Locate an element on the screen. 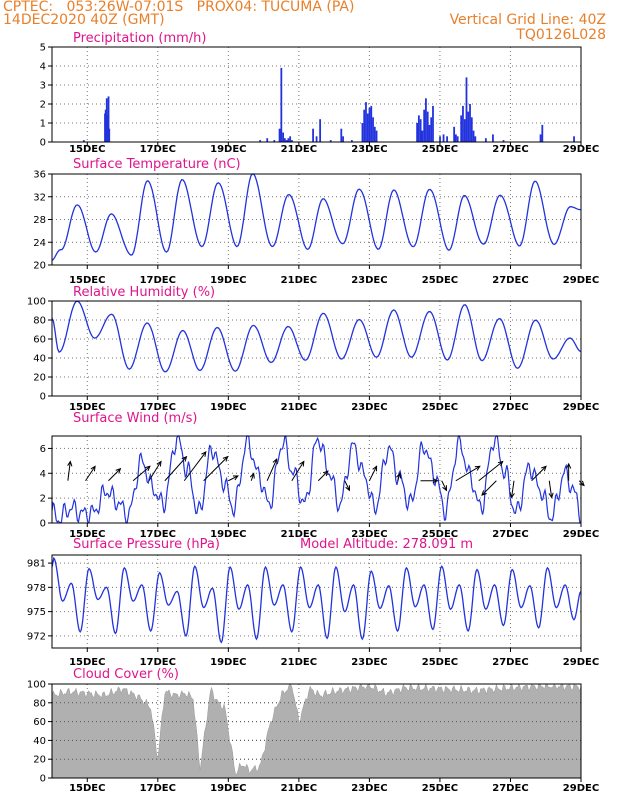 The width and height of the screenshot is (618, 800). panel-title: Precipitation (mm/h) is located at coordinates (139, 38).